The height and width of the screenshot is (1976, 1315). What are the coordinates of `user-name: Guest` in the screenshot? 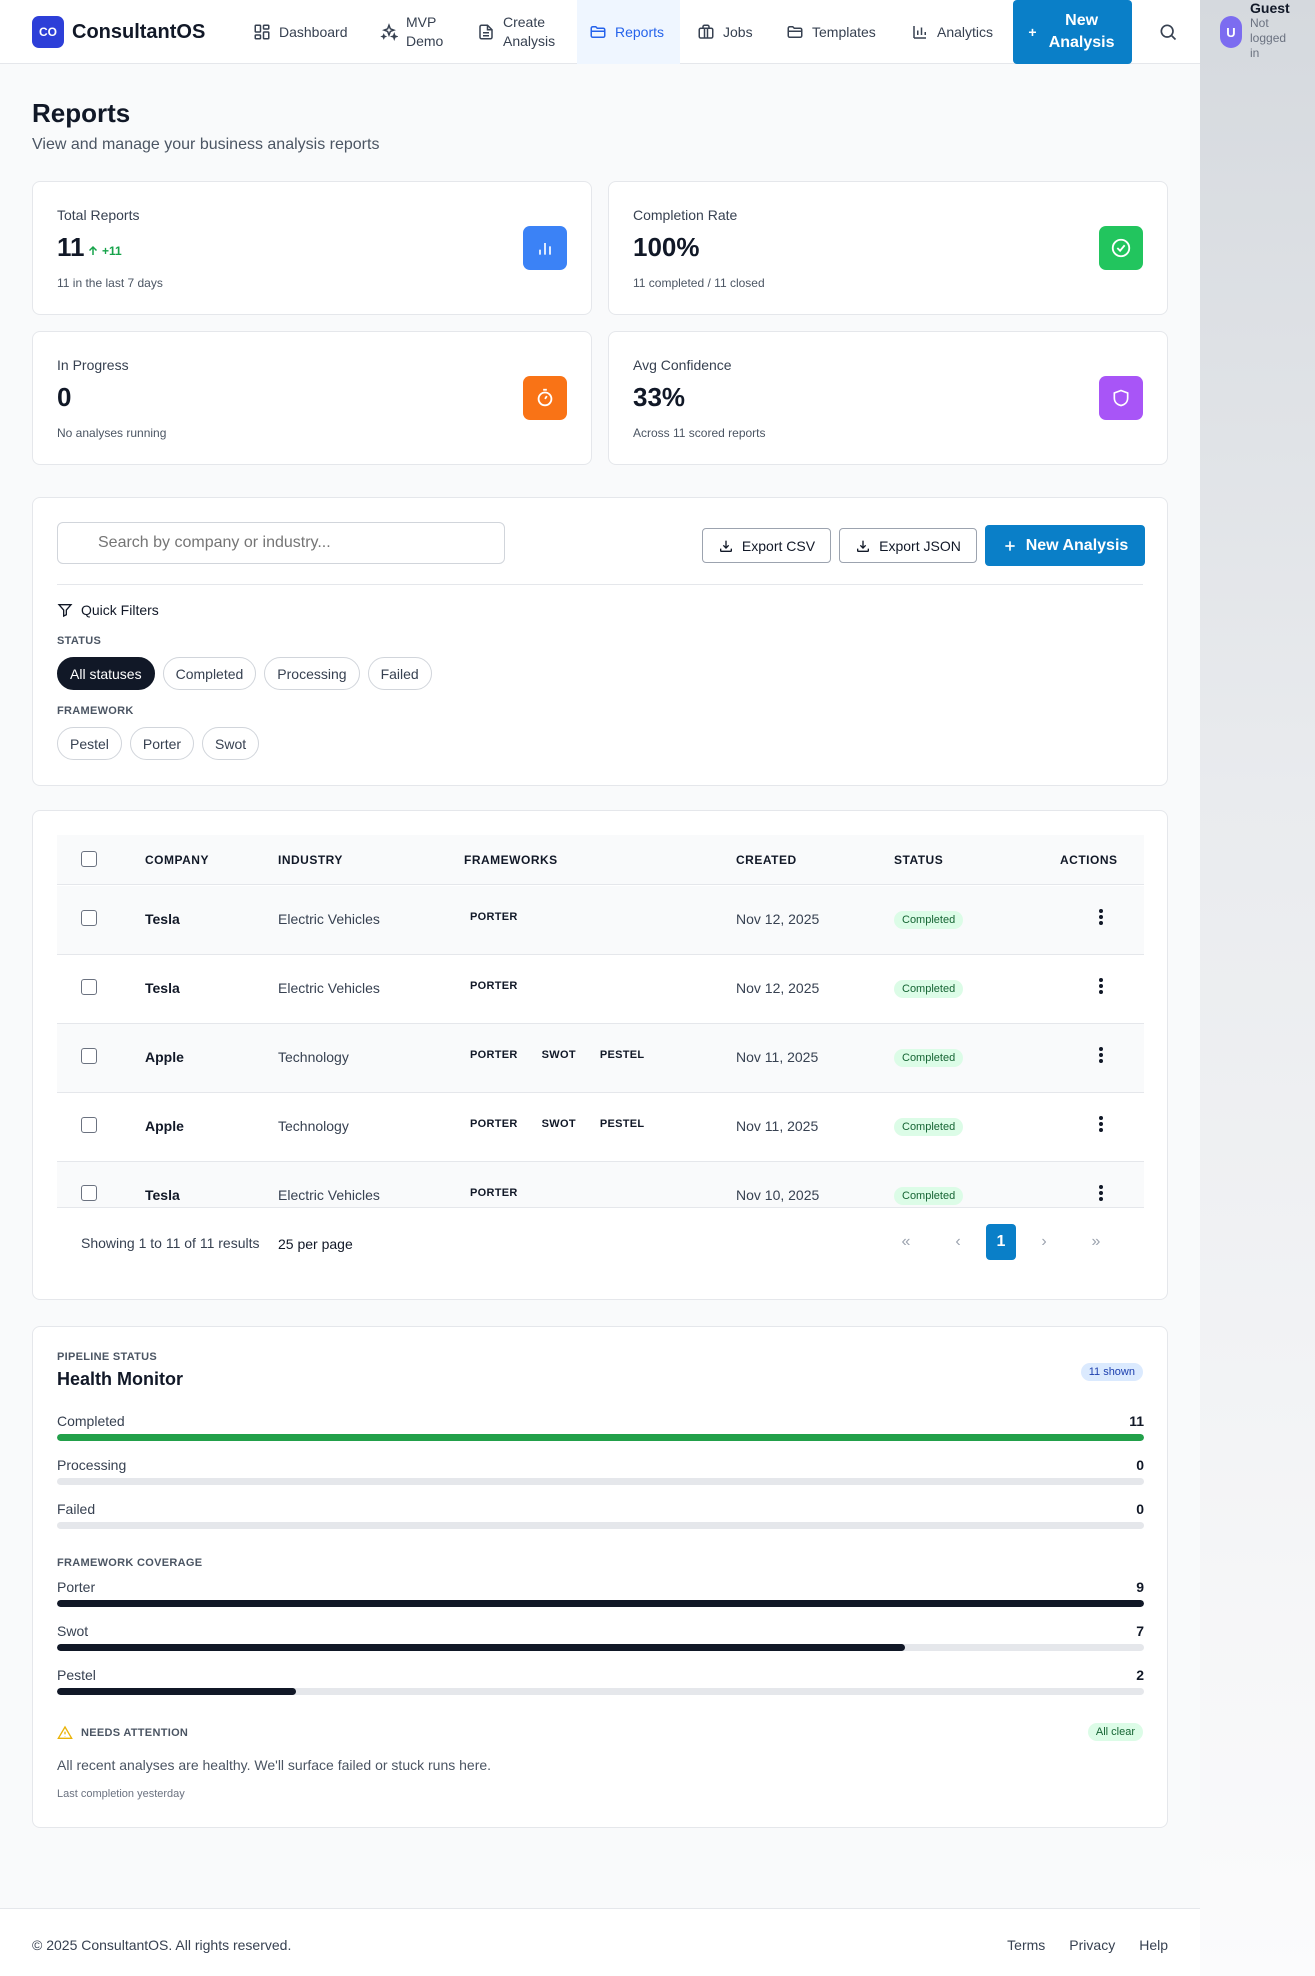 It's located at (1270, 8).